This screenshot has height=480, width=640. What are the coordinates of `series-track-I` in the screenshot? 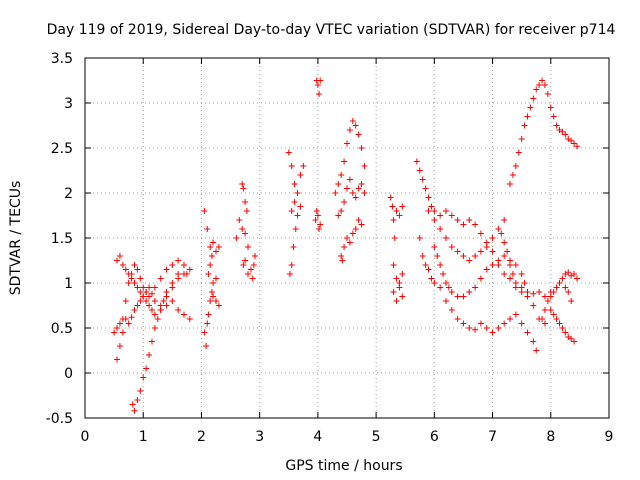 It's located at (350, 191).